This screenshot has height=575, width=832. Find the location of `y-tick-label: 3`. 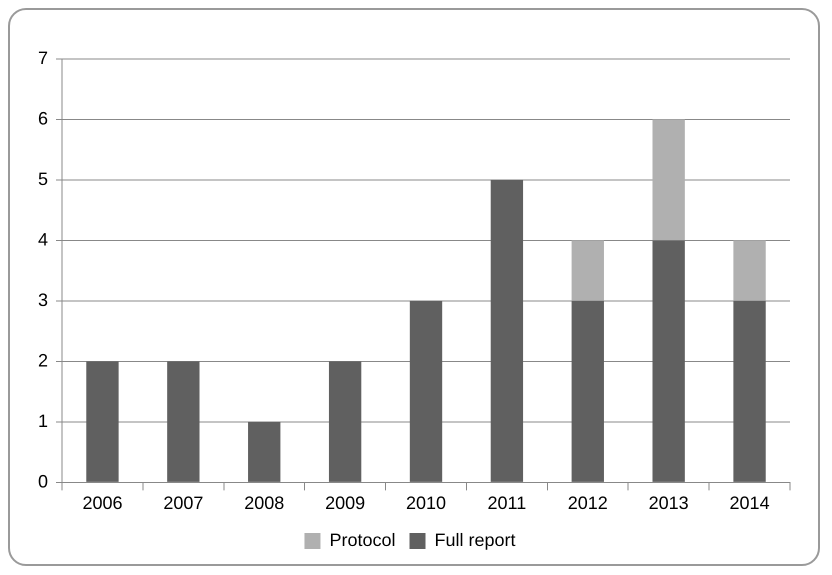

y-tick-label: 3 is located at coordinates (43, 300).